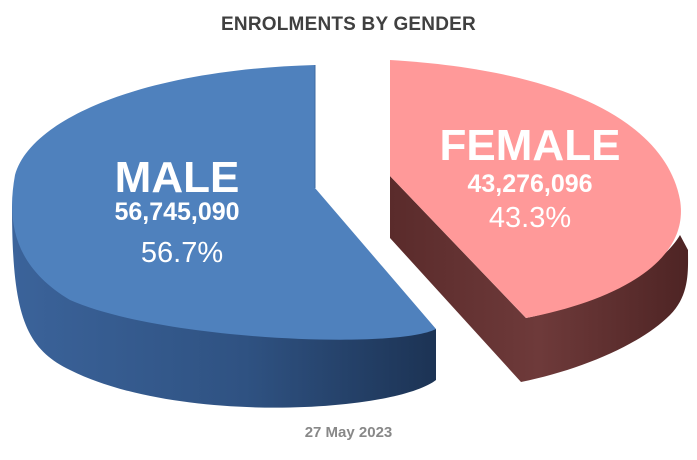  What do you see at coordinates (530, 145) in the screenshot?
I see `label-female-name: FEMALE` at bounding box center [530, 145].